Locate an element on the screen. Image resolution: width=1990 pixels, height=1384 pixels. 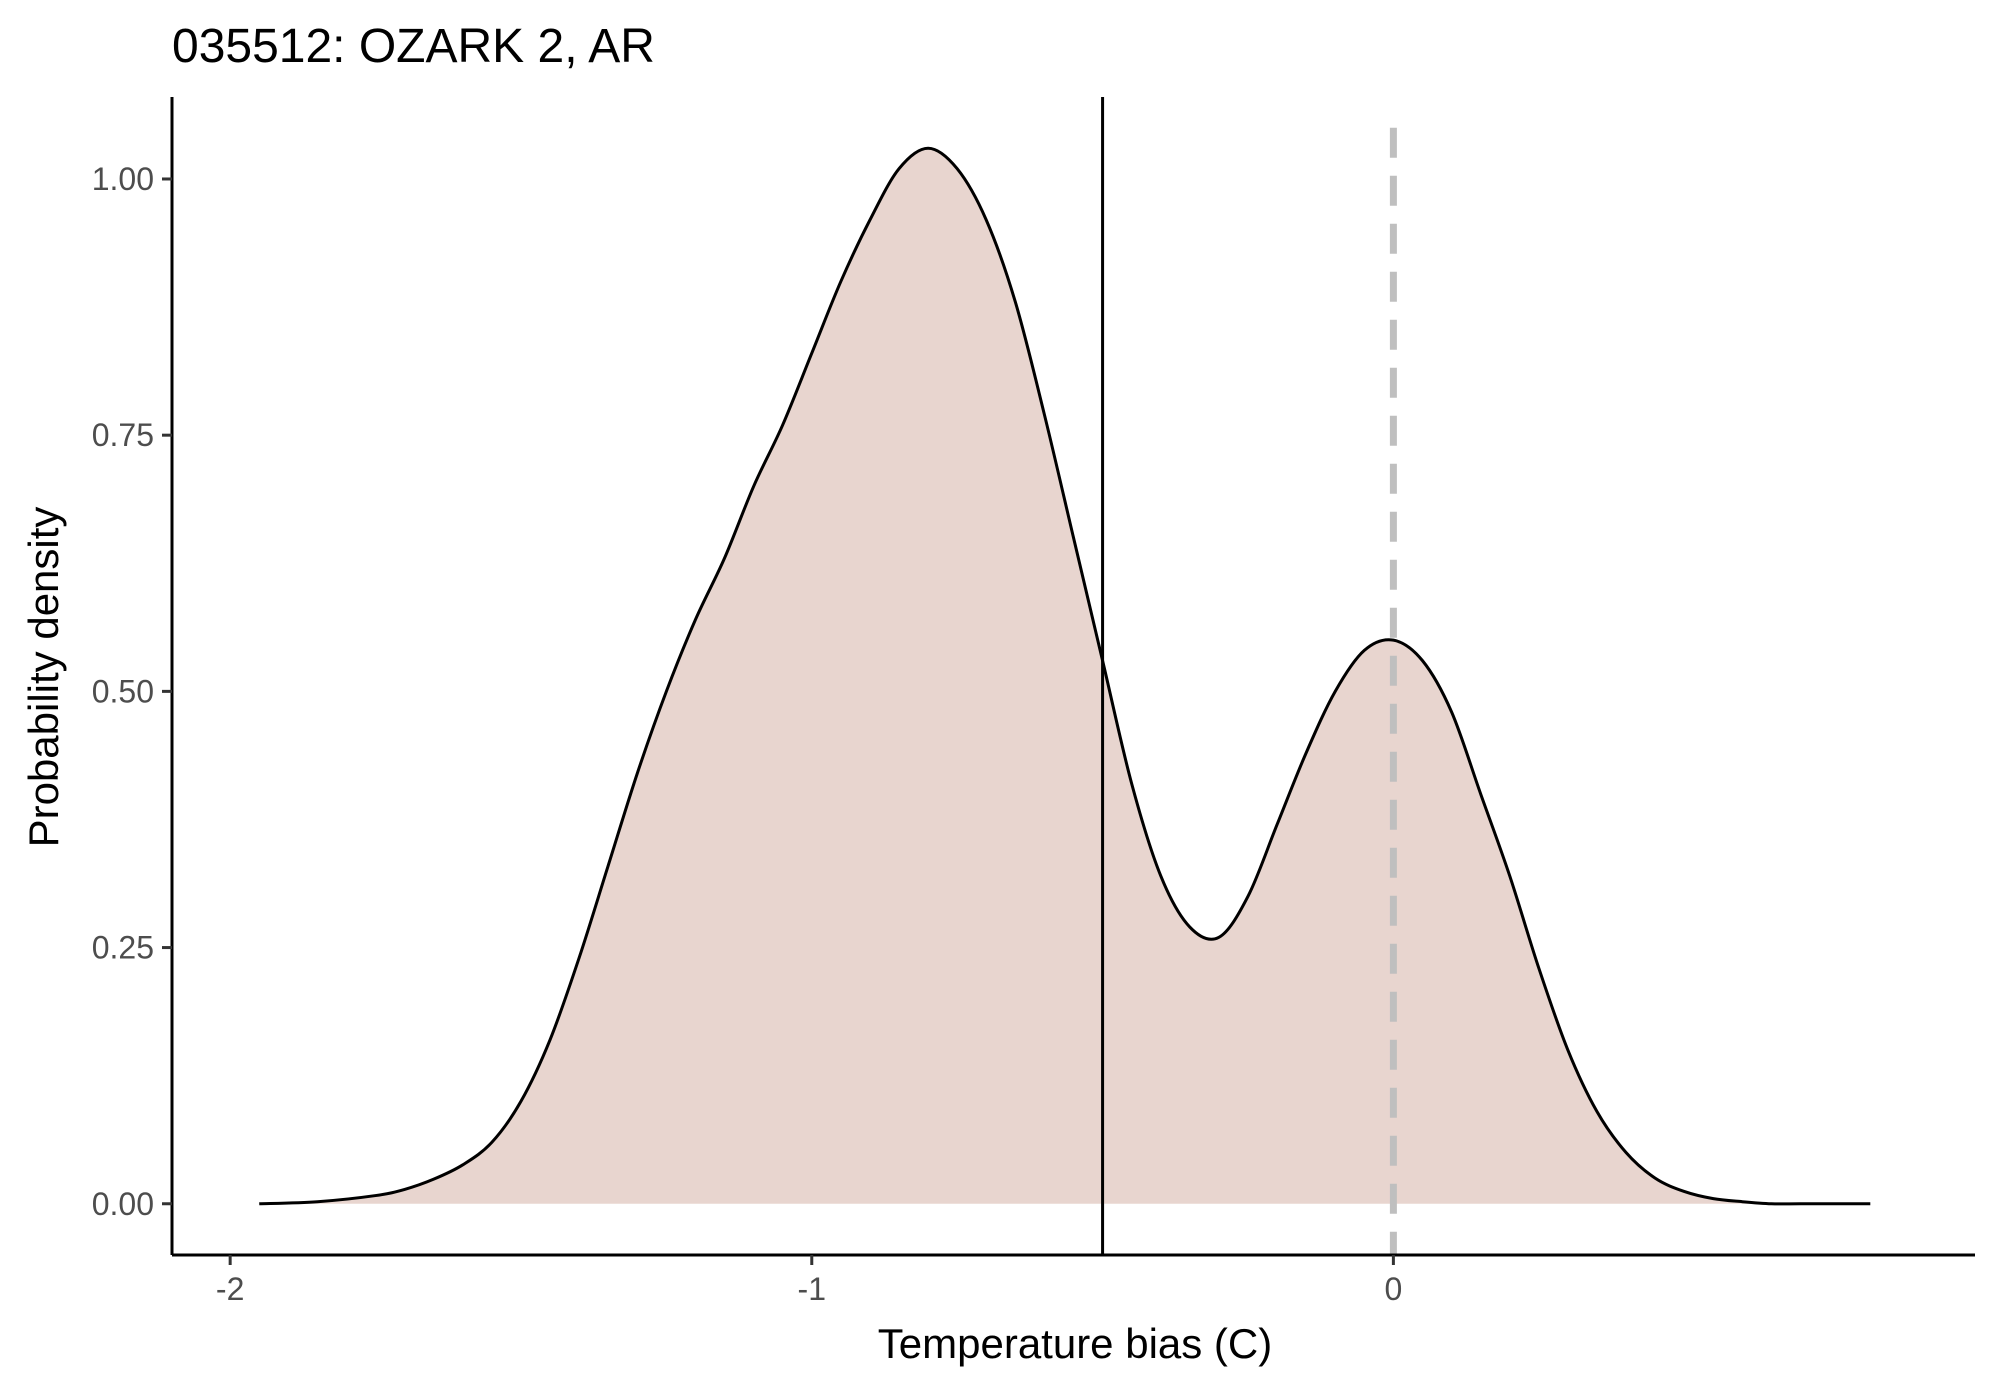
y-tick-label: 1.00 is located at coordinates (123, 179).